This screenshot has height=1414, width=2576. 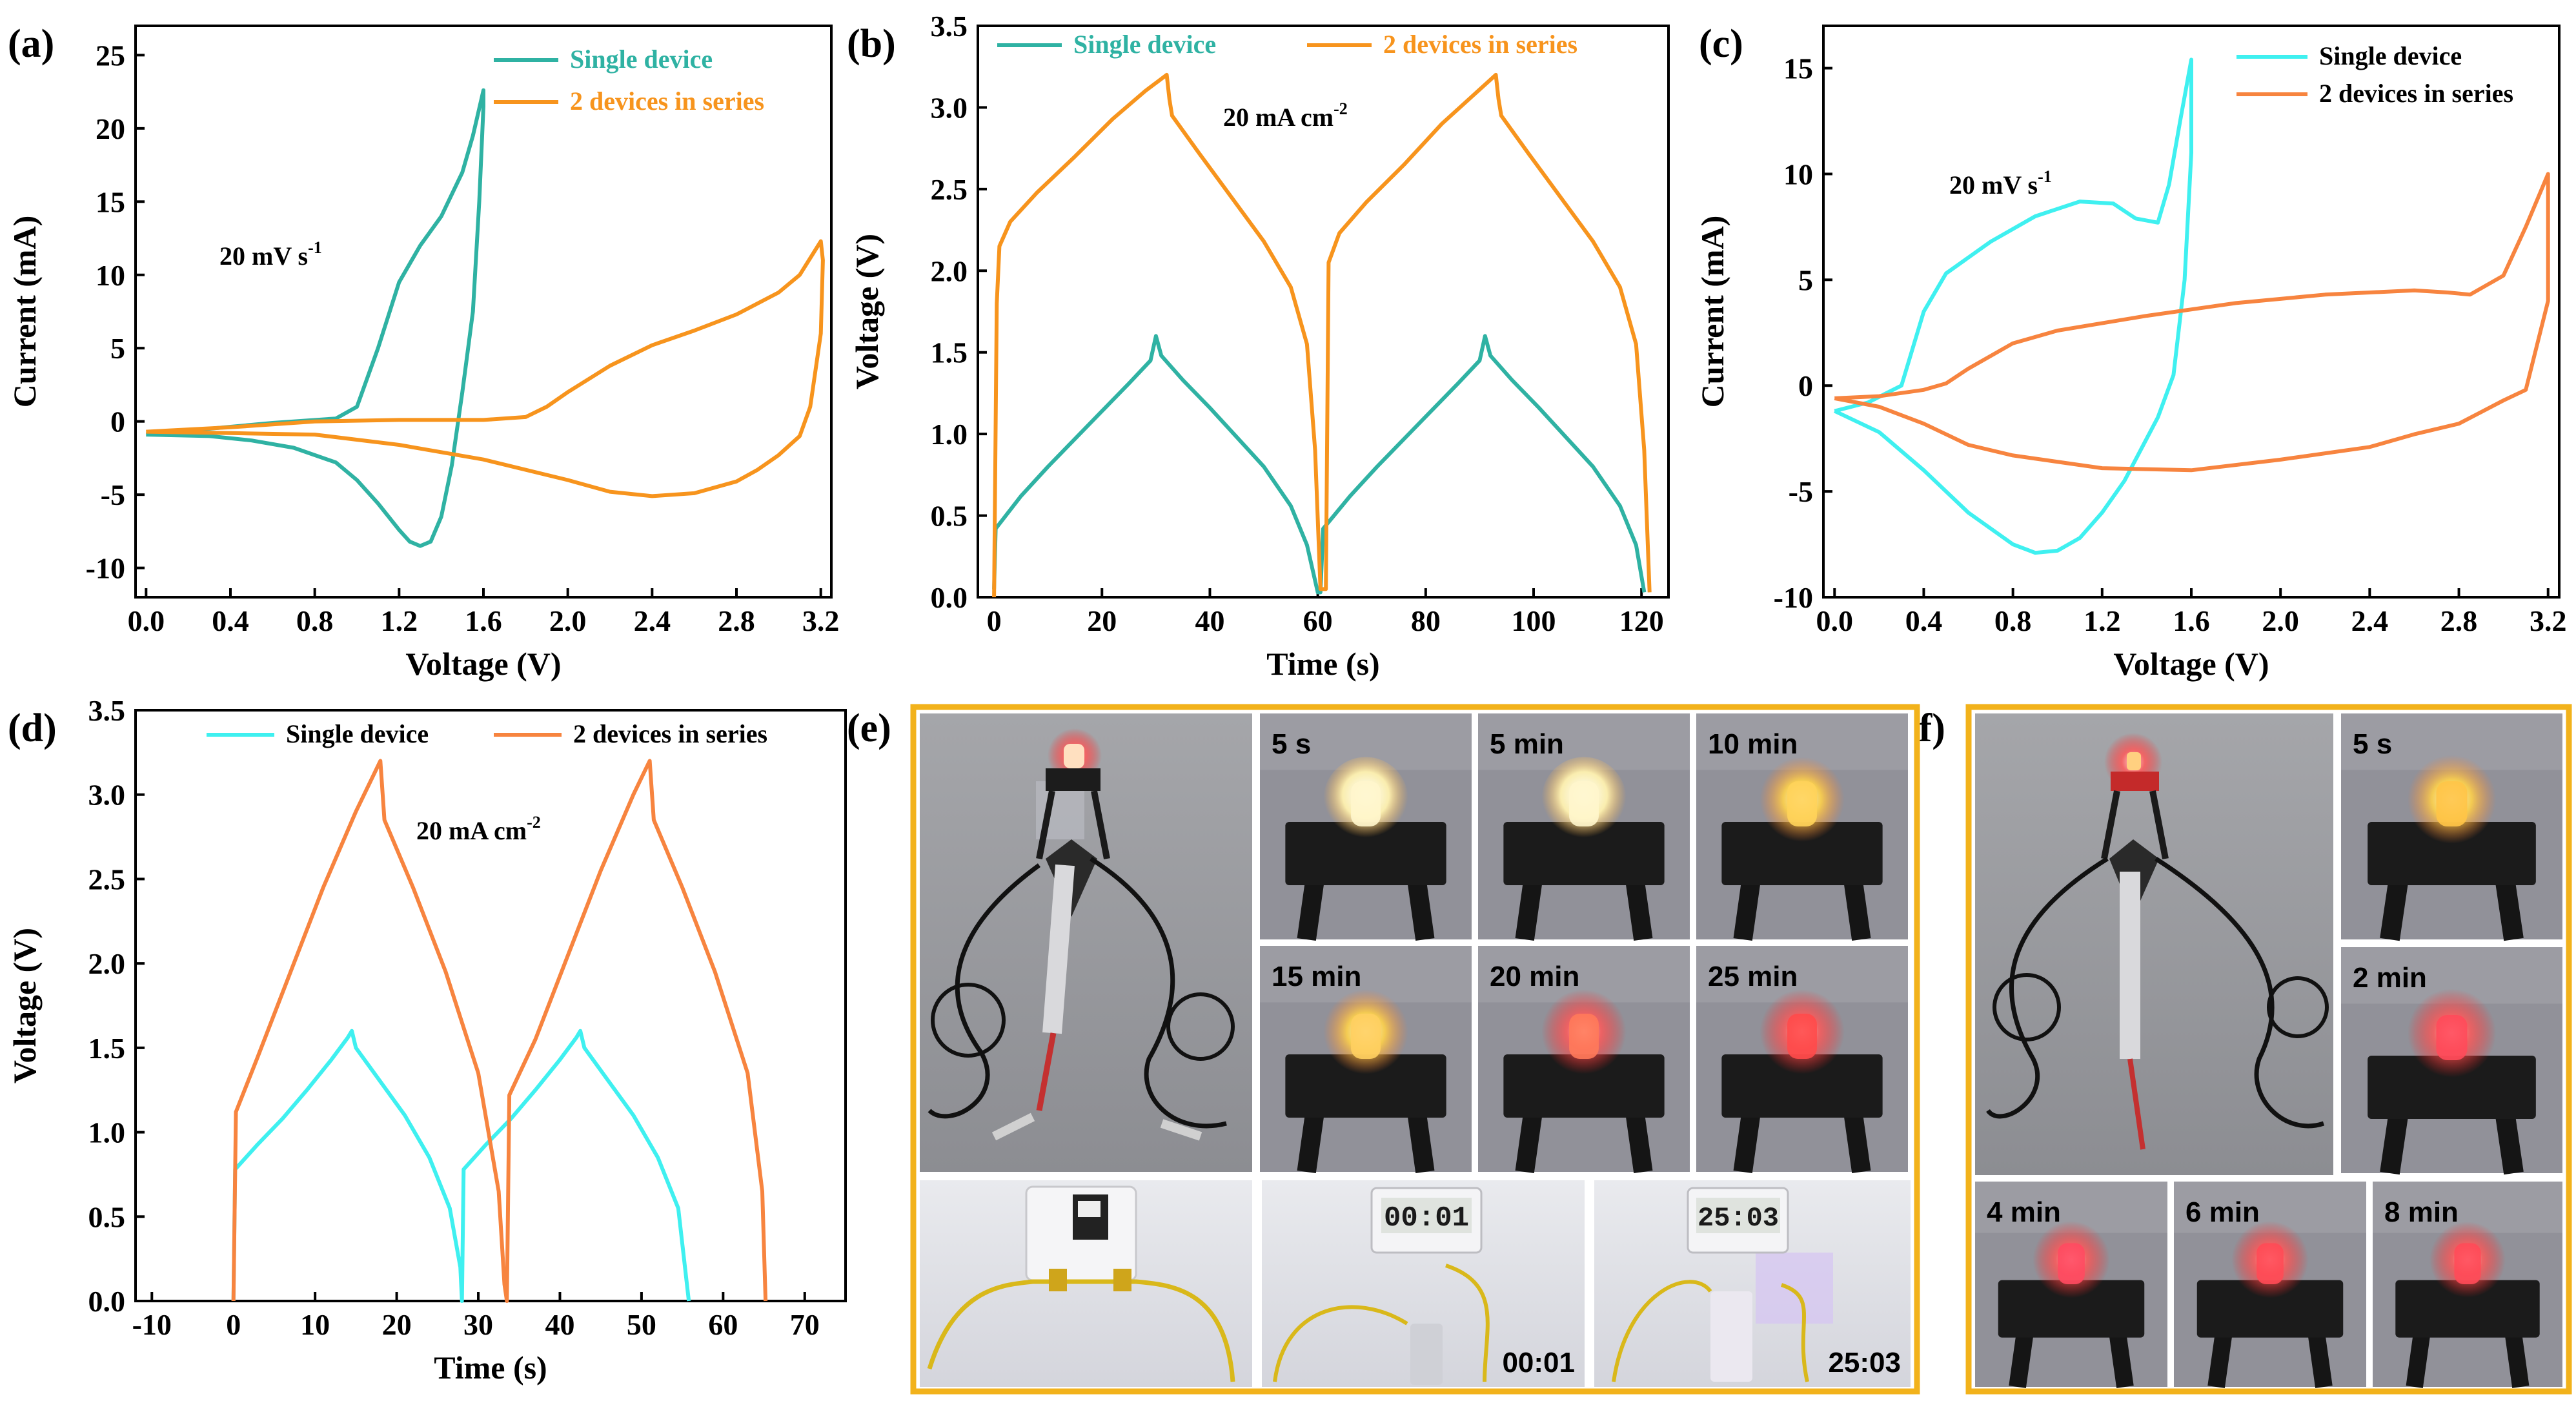 What do you see at coordinates (2071, 1285) in the screenshot?
I see `led-photo-tile: 4 min` at bounding box center [2071, 1285].